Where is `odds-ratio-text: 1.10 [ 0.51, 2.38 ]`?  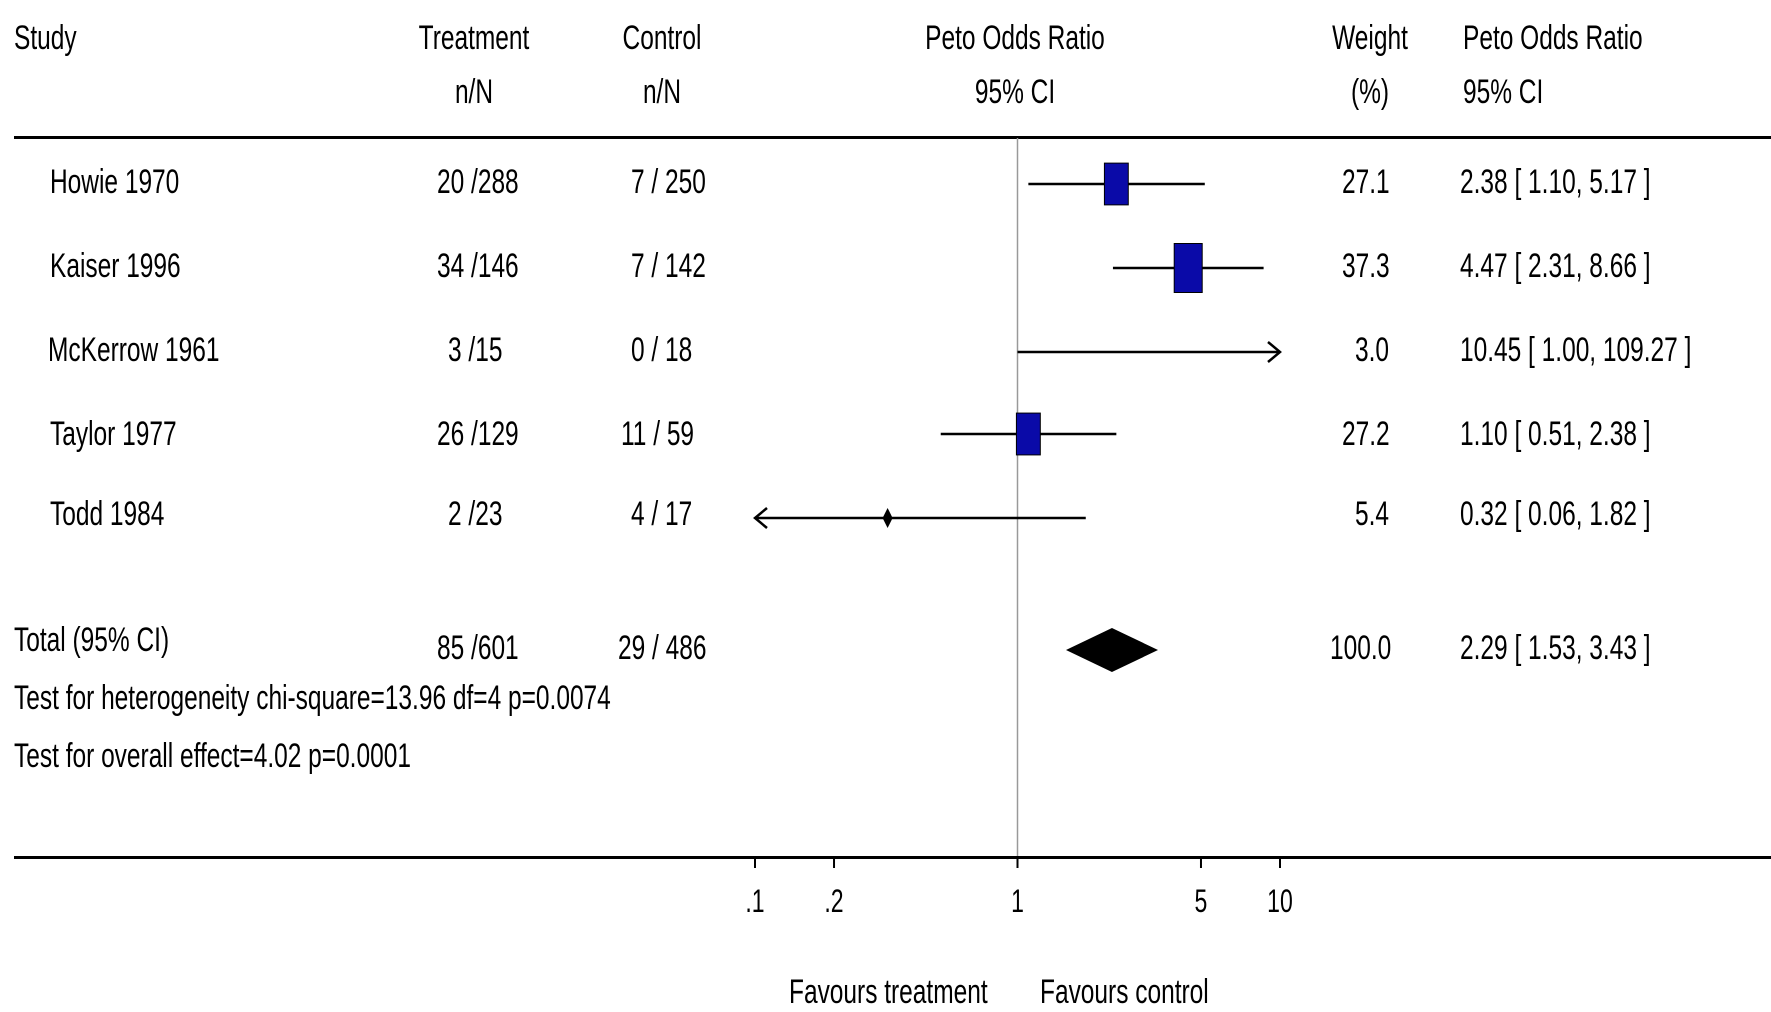 odds-ratio-text: 1.10 [ 0.51, 2.38 ] is located at coordinates (1555, 434).